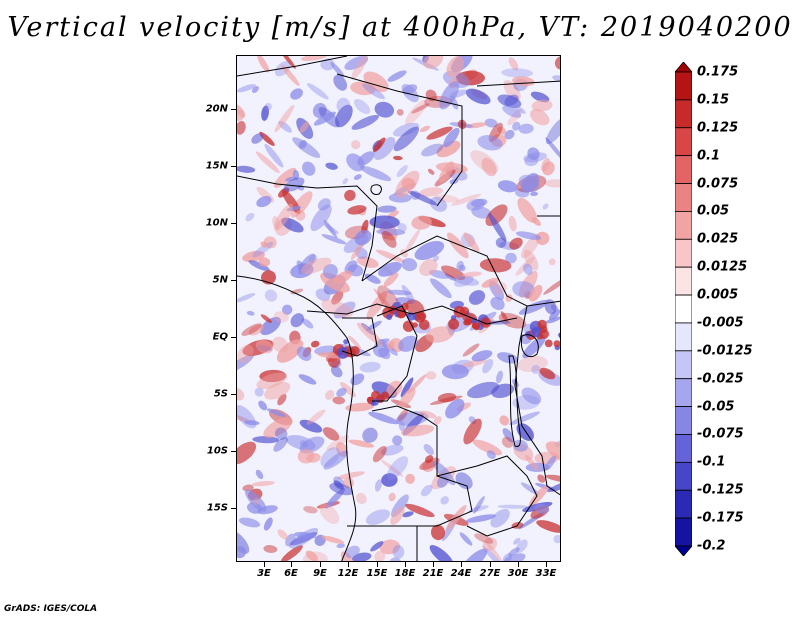  What do you see at coordinates (718, 295) in the screenshot?
I see `colorbar-level-label: 0.005` at bounding box center [718, 295].